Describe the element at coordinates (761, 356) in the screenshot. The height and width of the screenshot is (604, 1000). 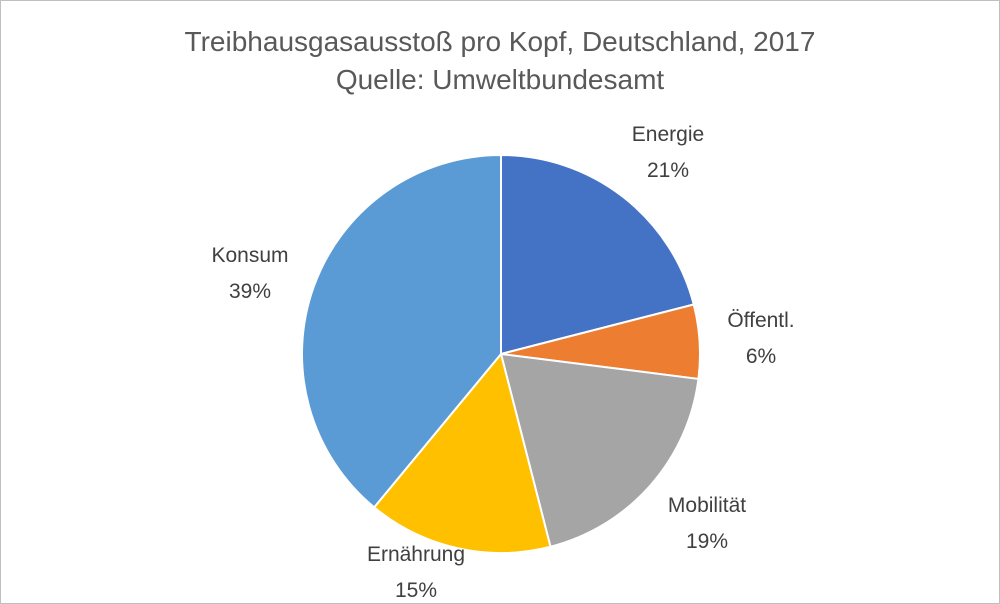
I see `slice-percent-label-1: 6%` at that location.